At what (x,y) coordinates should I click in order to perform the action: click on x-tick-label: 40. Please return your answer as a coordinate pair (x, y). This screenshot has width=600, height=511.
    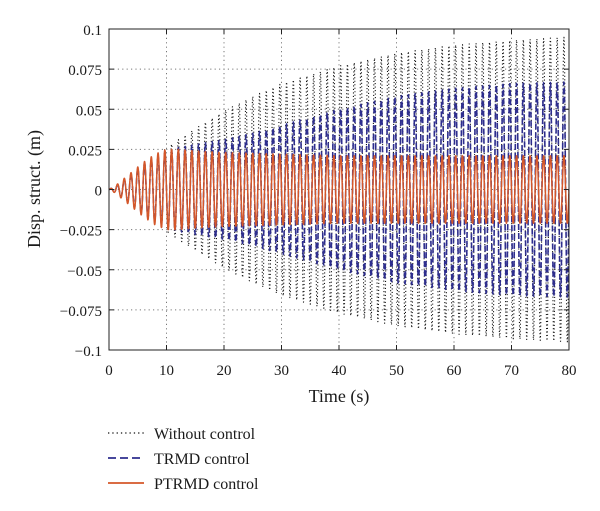
    Looking at the image, I should click on (339, 371).